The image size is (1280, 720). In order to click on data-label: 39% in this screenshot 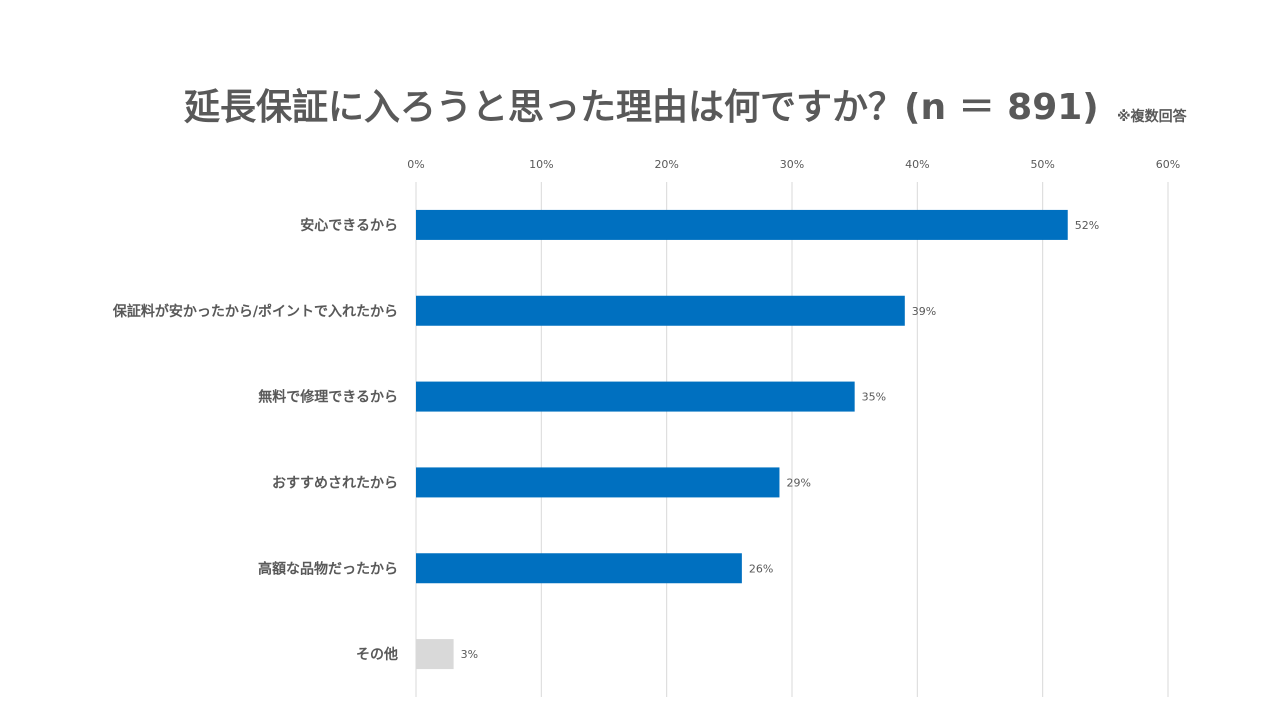, I will do `click(924, 311)`.